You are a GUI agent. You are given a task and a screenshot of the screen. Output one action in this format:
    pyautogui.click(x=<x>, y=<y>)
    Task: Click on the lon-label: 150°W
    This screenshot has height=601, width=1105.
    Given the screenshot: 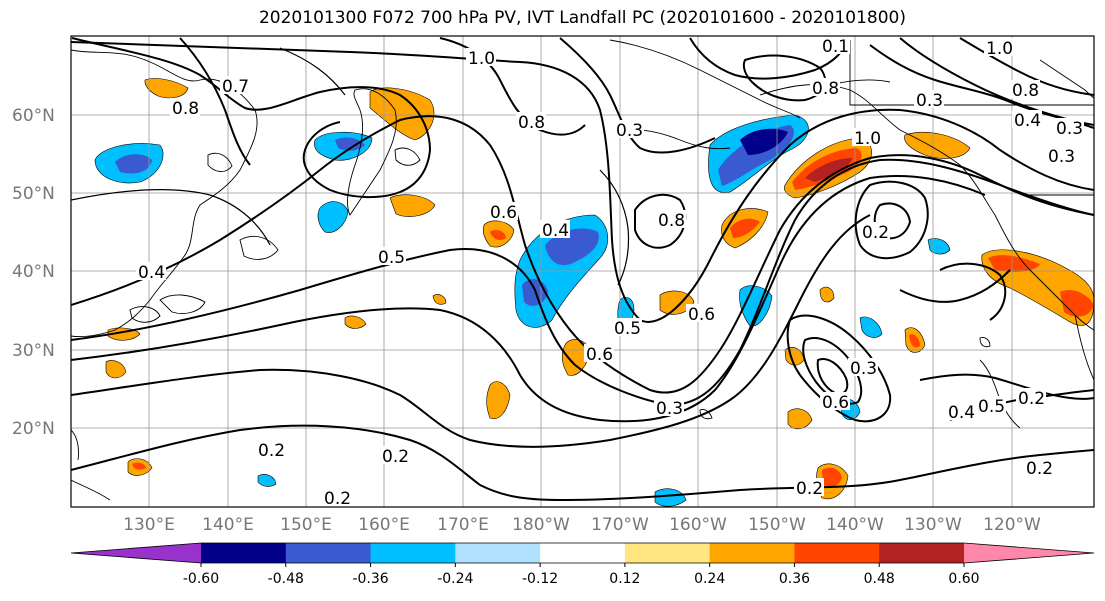 What is the action you would take?
    pyautogui.click(x=777, y=525)
    